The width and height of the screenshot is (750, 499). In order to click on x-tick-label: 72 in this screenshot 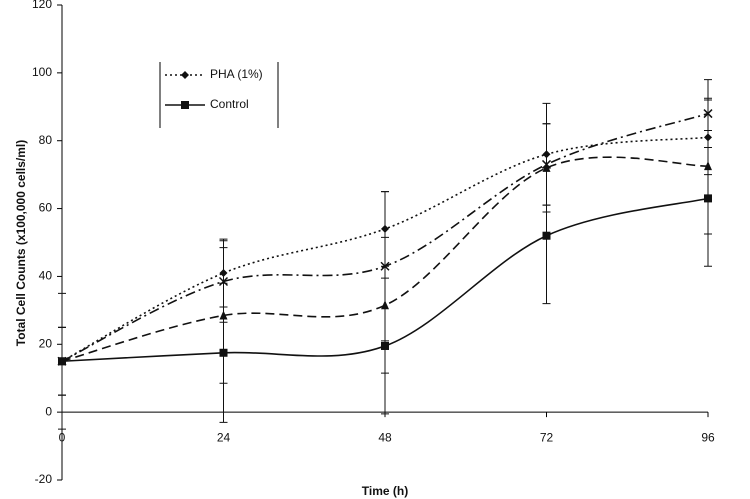, I will do `click(547, 437)`.